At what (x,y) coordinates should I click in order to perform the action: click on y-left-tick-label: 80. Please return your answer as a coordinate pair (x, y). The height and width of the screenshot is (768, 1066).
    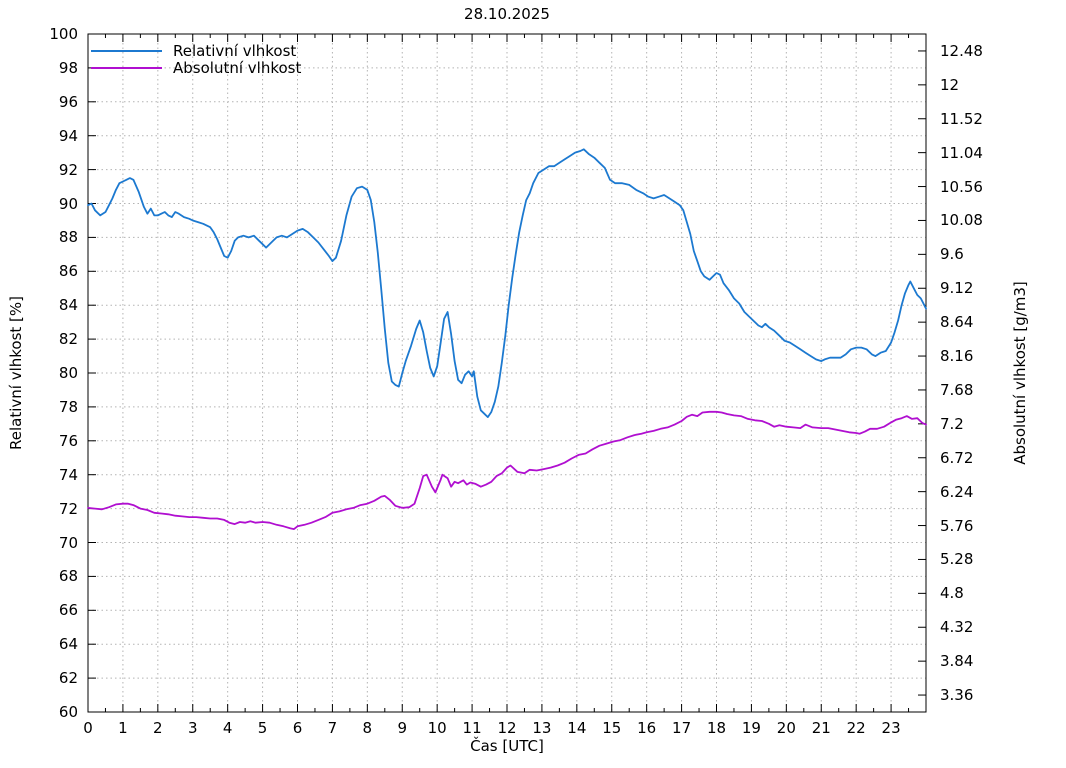
    Looking at the image, I should click on (68, 373).